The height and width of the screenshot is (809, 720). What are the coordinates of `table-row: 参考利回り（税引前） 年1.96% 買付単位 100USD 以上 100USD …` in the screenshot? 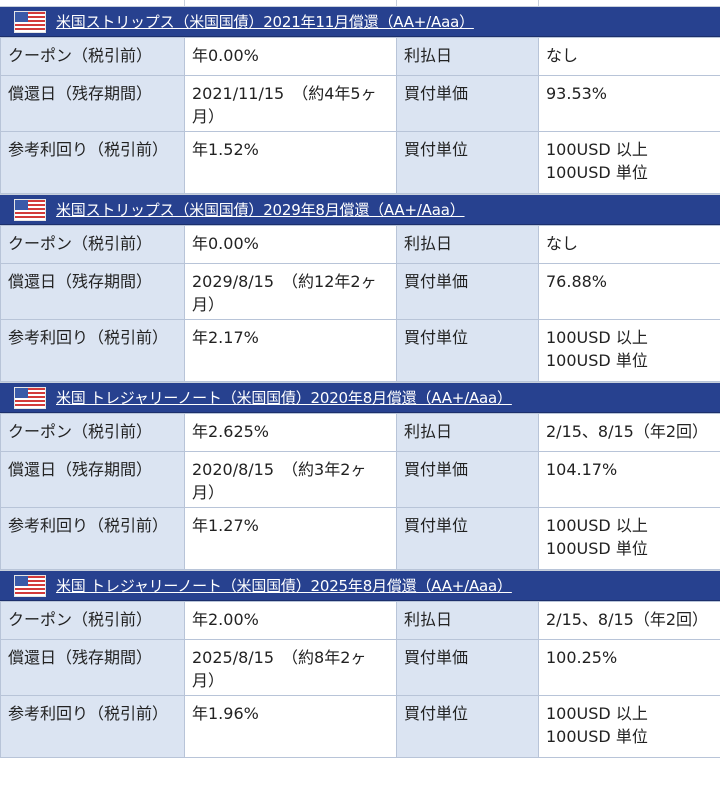 It's located at (360, 726).